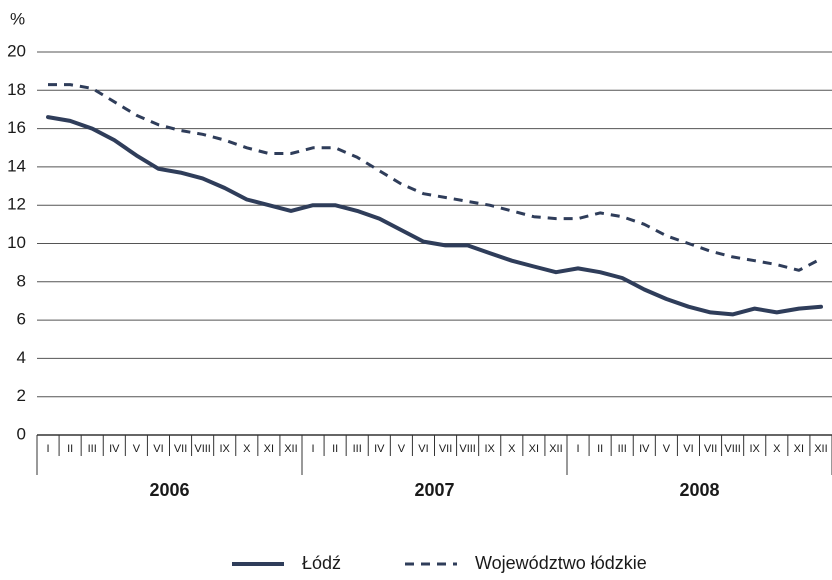  Describe the element at coordinates (21, 395) in the screenshot. I see `y-tick-label: 2` at that location.